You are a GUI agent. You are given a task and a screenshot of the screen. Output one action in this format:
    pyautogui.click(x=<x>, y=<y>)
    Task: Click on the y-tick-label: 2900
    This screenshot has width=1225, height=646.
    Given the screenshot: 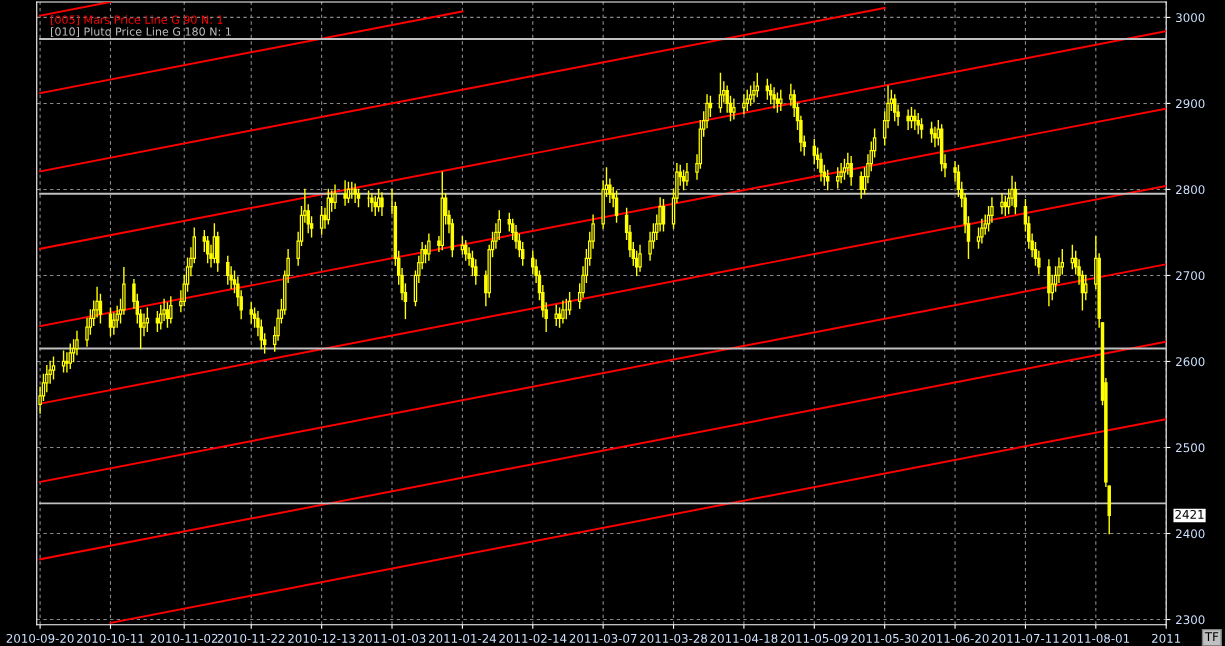 What is the action you would take?
    pyautogui.click(x=1190, y=104)
    